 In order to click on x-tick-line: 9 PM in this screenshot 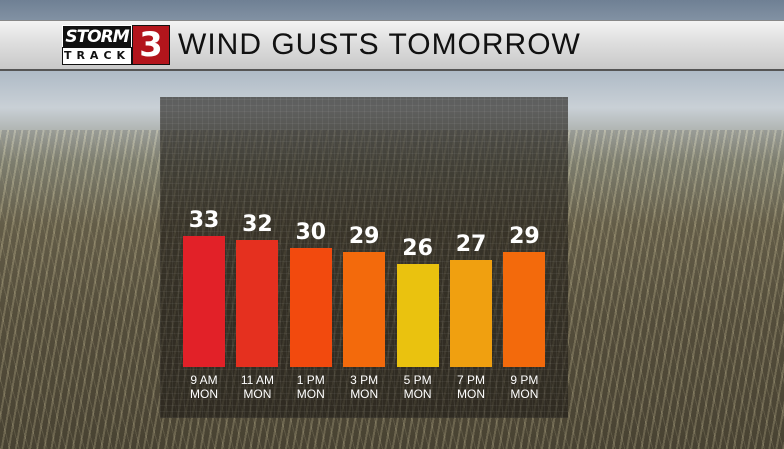, I will do `click(524, 380)`.